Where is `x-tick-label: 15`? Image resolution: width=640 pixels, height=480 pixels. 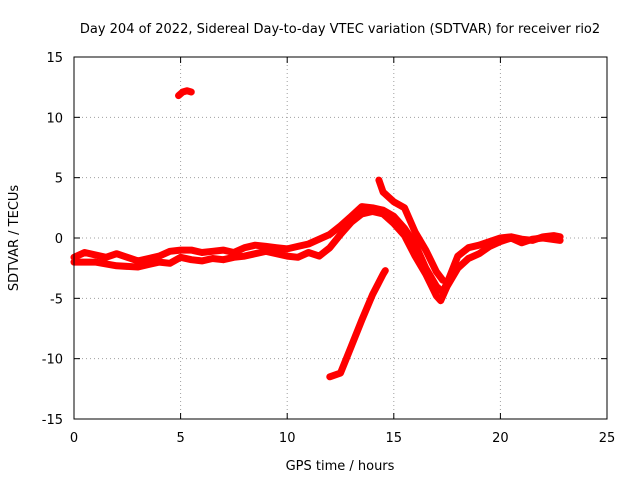 x-tick-label: 15 is located at coordinates (394, 438).